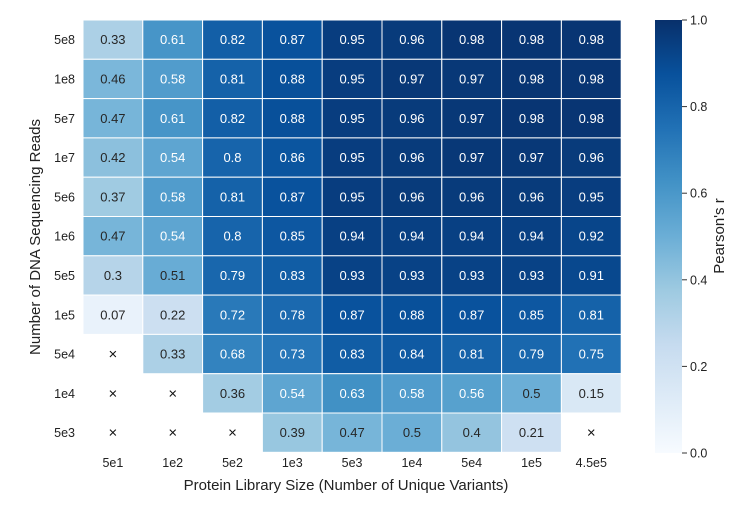  What do you see at coordinates (411, 463) in the screenshot?
I see `x-tick-label: 1e4` at bounding box center [411, 463].